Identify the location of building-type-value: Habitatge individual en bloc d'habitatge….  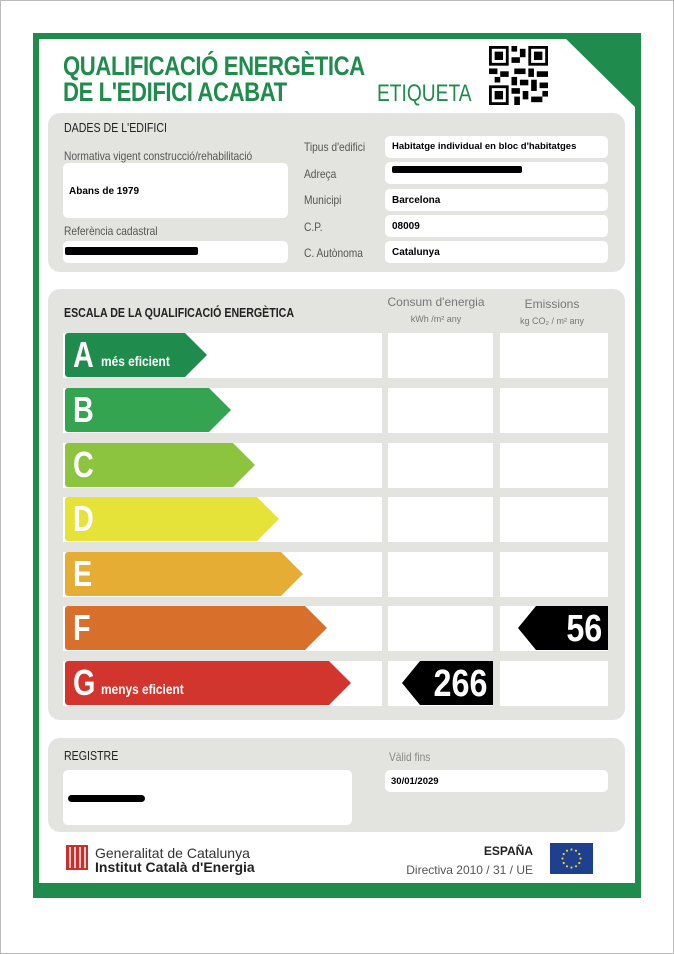
(484, 146).